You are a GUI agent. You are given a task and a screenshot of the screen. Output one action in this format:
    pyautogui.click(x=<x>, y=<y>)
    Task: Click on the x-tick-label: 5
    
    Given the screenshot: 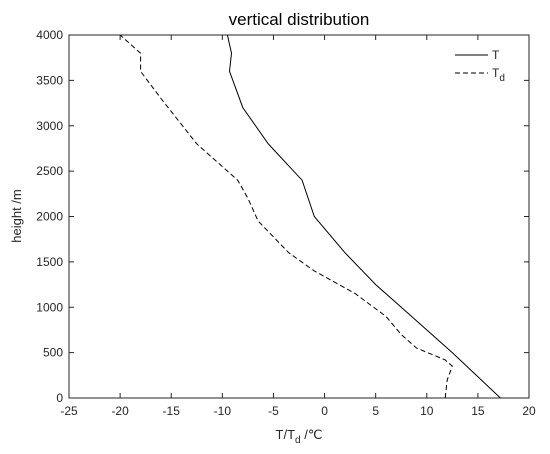 What is the action you would take?
    pyautogui.click(x=375, y=411)
    